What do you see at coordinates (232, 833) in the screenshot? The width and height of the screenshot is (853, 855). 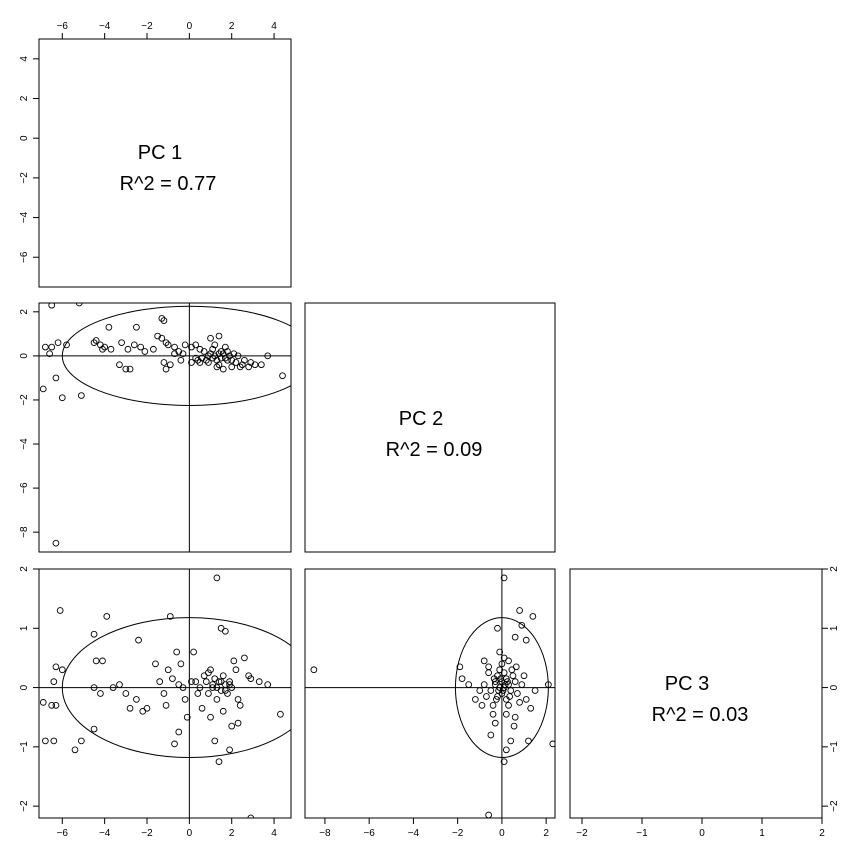 I see `bottom-axis-pc1-tick-label-2: 2` at bounding box center [232, 833].